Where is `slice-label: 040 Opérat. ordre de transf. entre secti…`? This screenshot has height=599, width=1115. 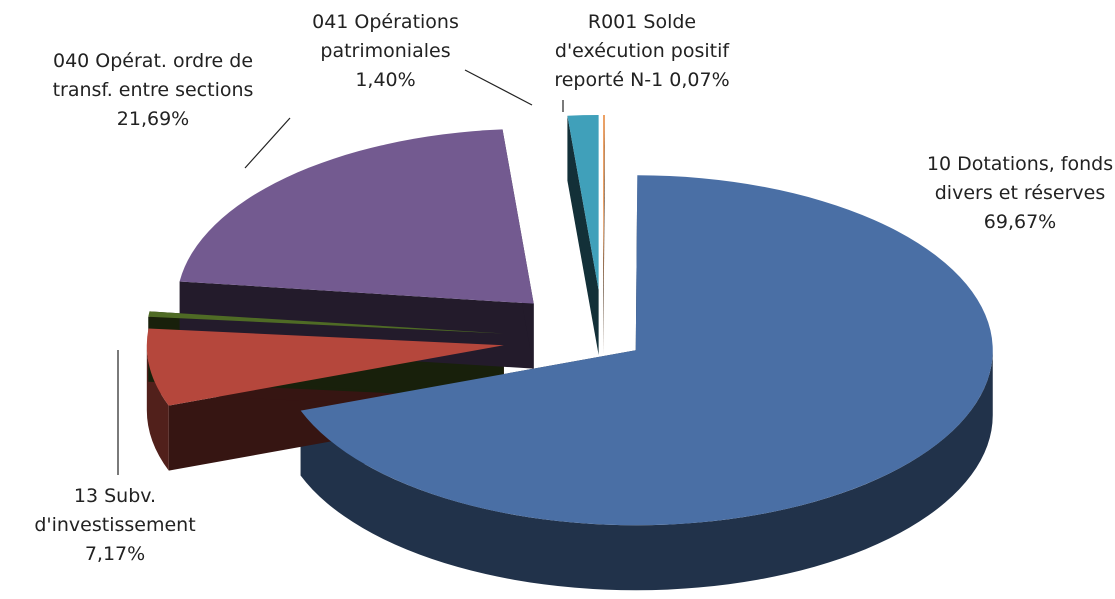
slice-label: 040 Opérat. ordre de transf. entre secti… is located at coordinates (153, 90).